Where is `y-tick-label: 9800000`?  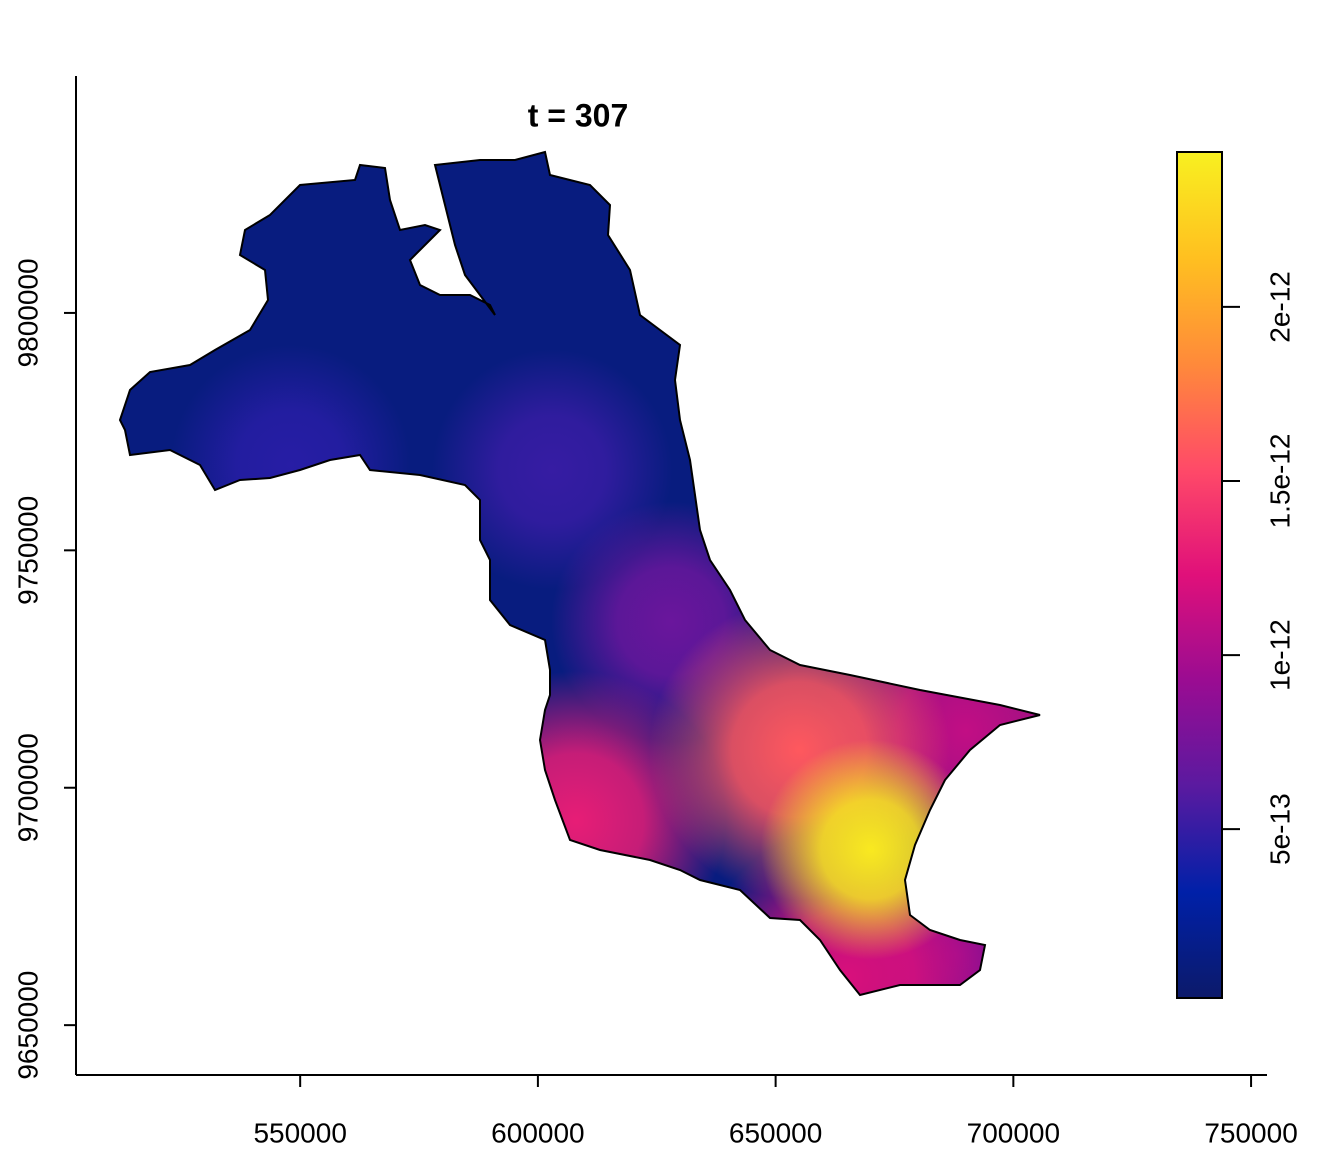 y-tick-label: 9800000 is located at coordinates (27, 312).